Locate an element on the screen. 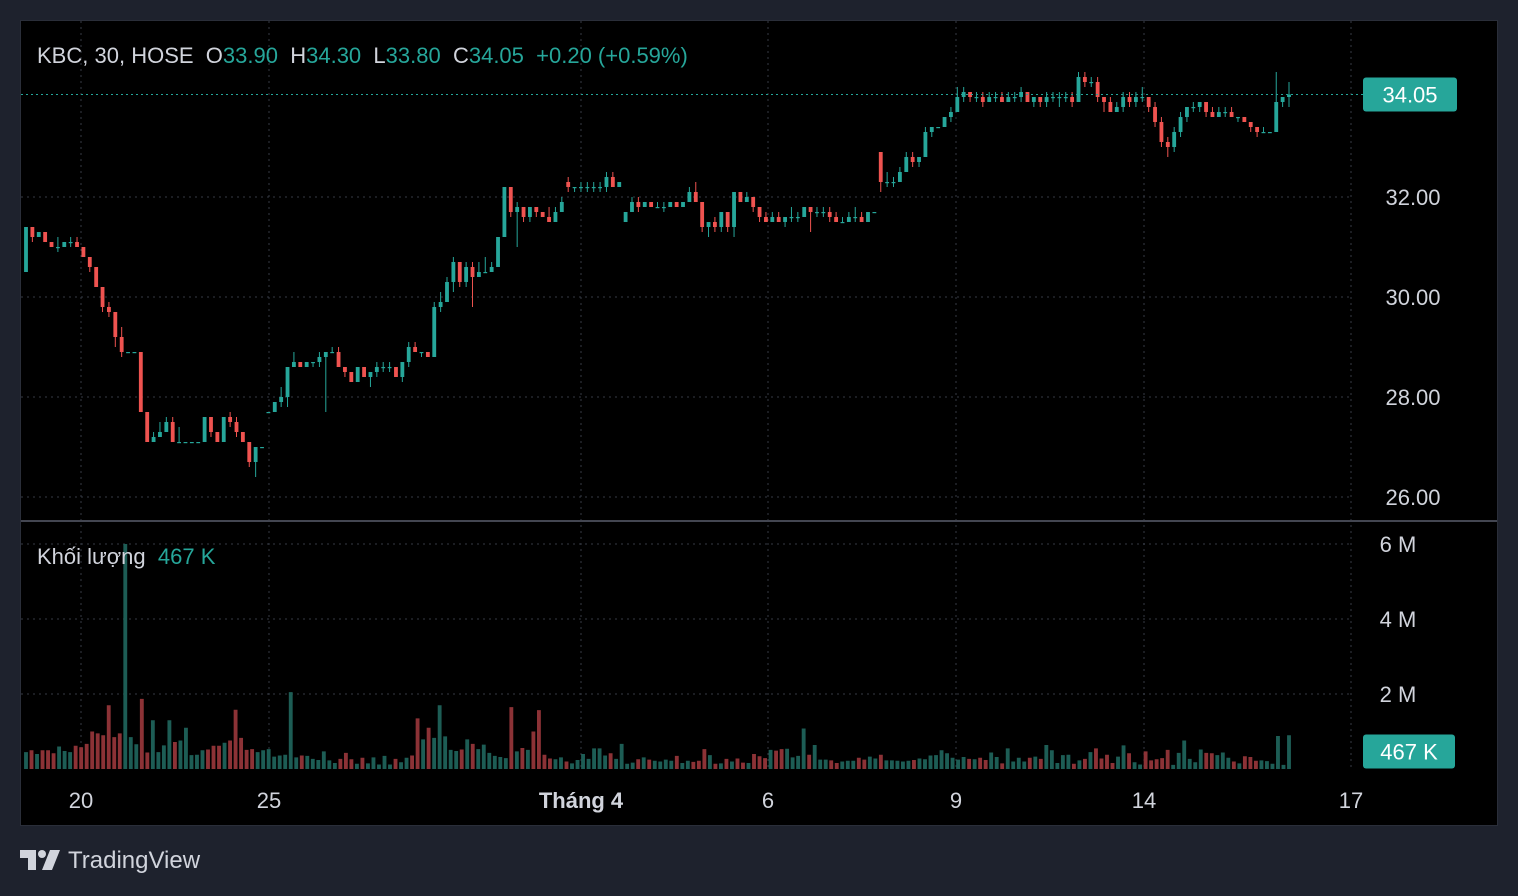 Image resolution: width=1518 pixels, height=896 pixels. tradingview-branding: TradingView is located at coordinates (110, 861).